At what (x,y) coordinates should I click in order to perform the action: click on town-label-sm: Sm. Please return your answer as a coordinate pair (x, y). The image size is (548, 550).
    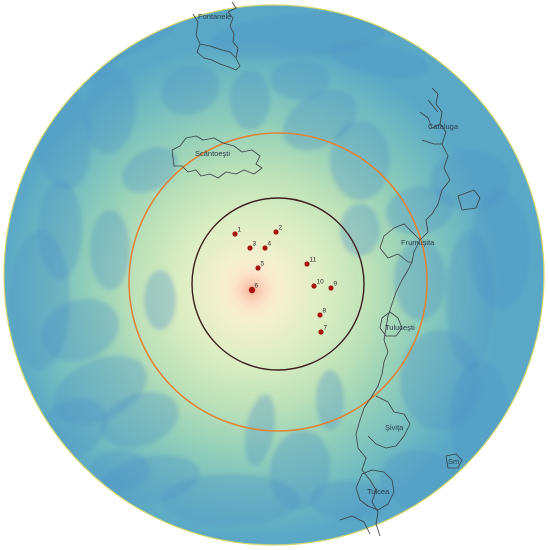
    Looking at the image, I should click on (453, 461).